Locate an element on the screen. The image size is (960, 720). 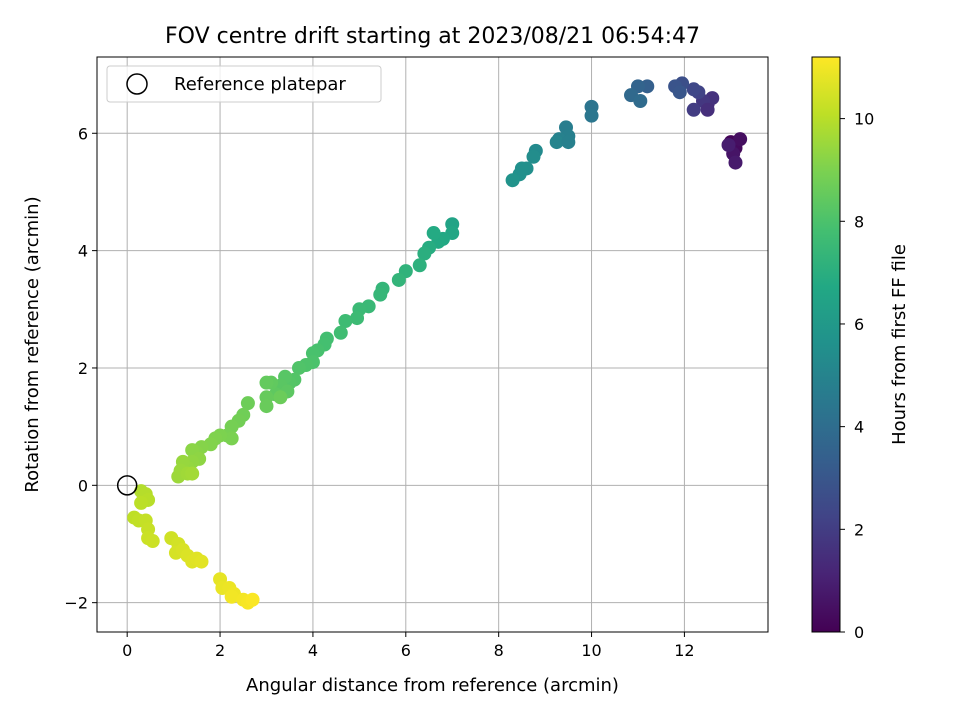
colorbar-tick-label: 2 is located at coordinates (859, 529).